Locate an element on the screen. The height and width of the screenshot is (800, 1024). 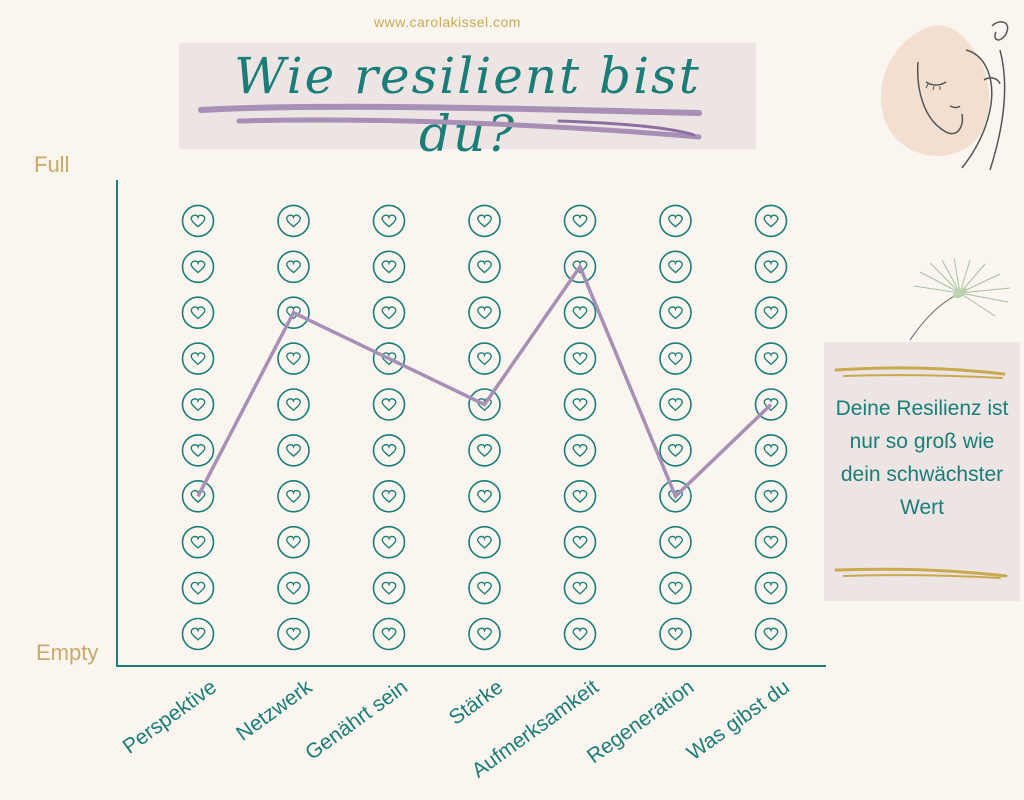
brush-stroke-bottom is located at coordinates (921, 573).